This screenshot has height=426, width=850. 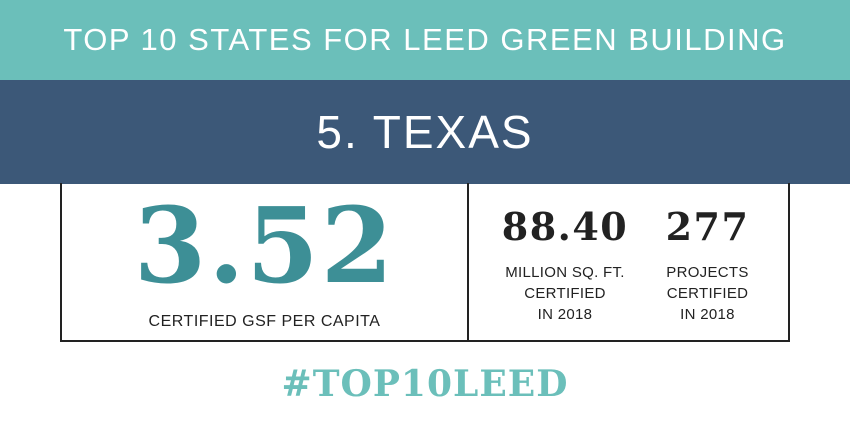 I want to click on stats-divider, so click(x=468, y=262).